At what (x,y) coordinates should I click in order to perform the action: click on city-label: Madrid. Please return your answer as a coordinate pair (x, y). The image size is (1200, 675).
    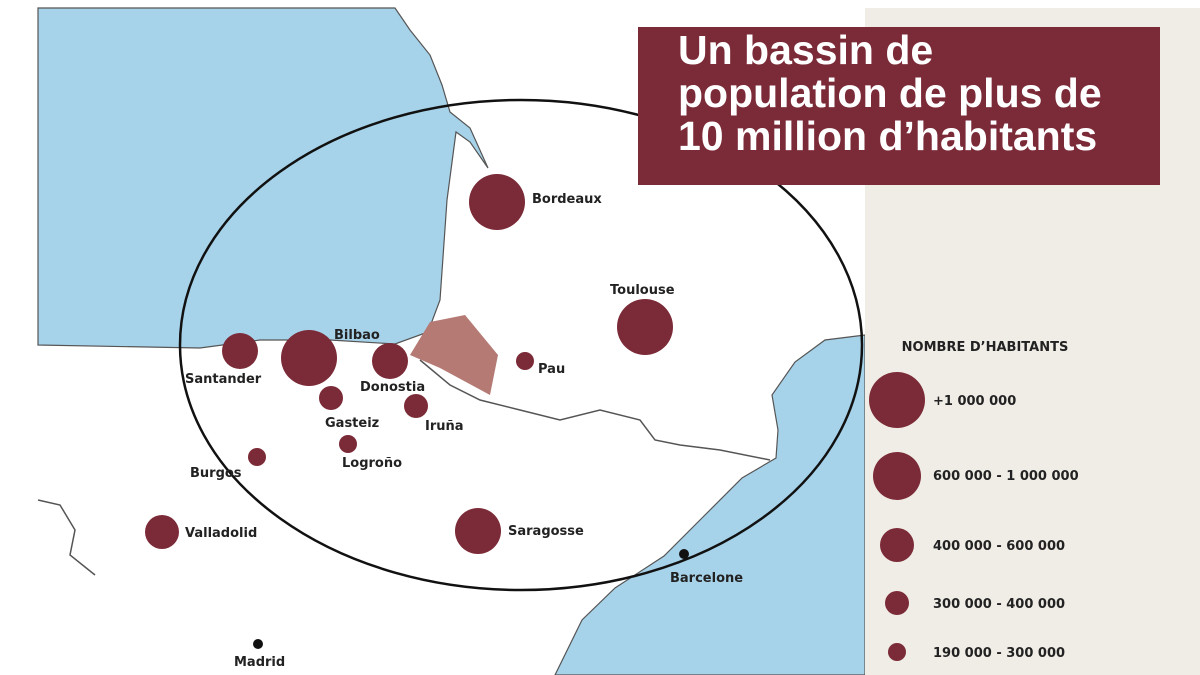
    Looking at the image, I should click on (259, 662).